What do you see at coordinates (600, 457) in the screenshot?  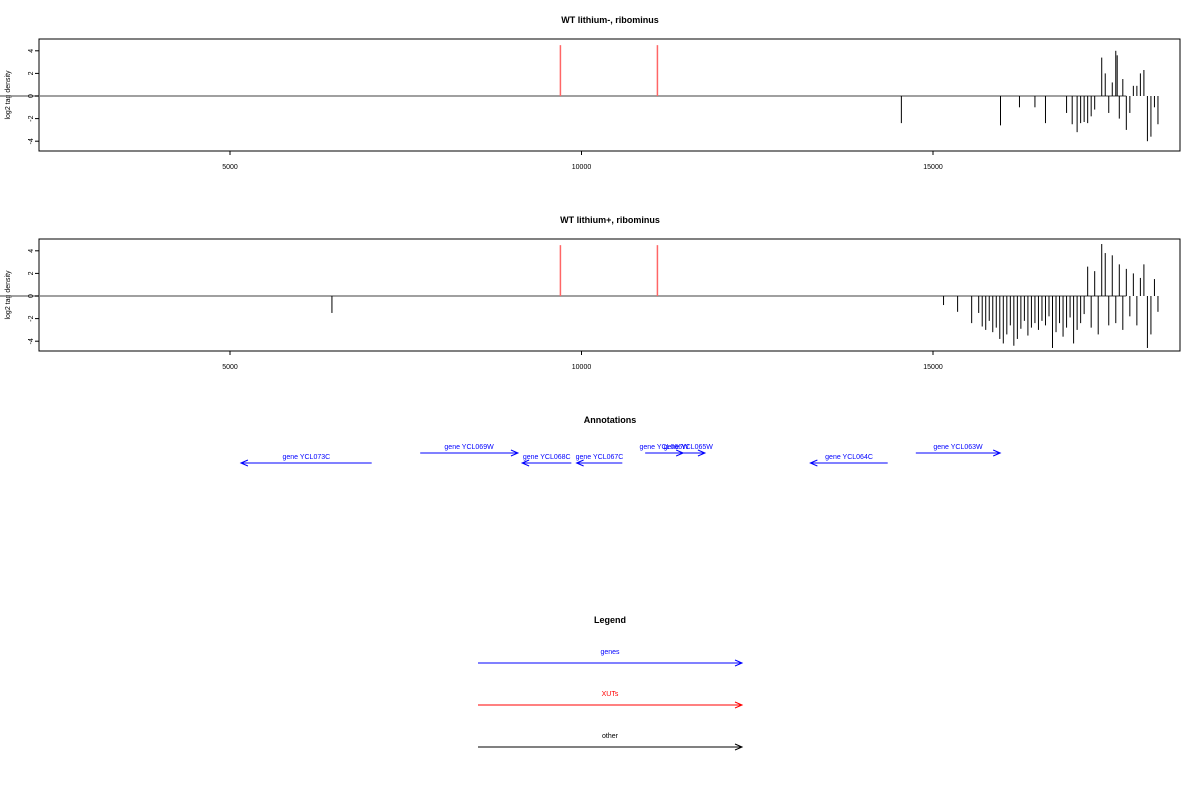 I see `gene-label: gene YCL067C` at bounding box center [600, 457].